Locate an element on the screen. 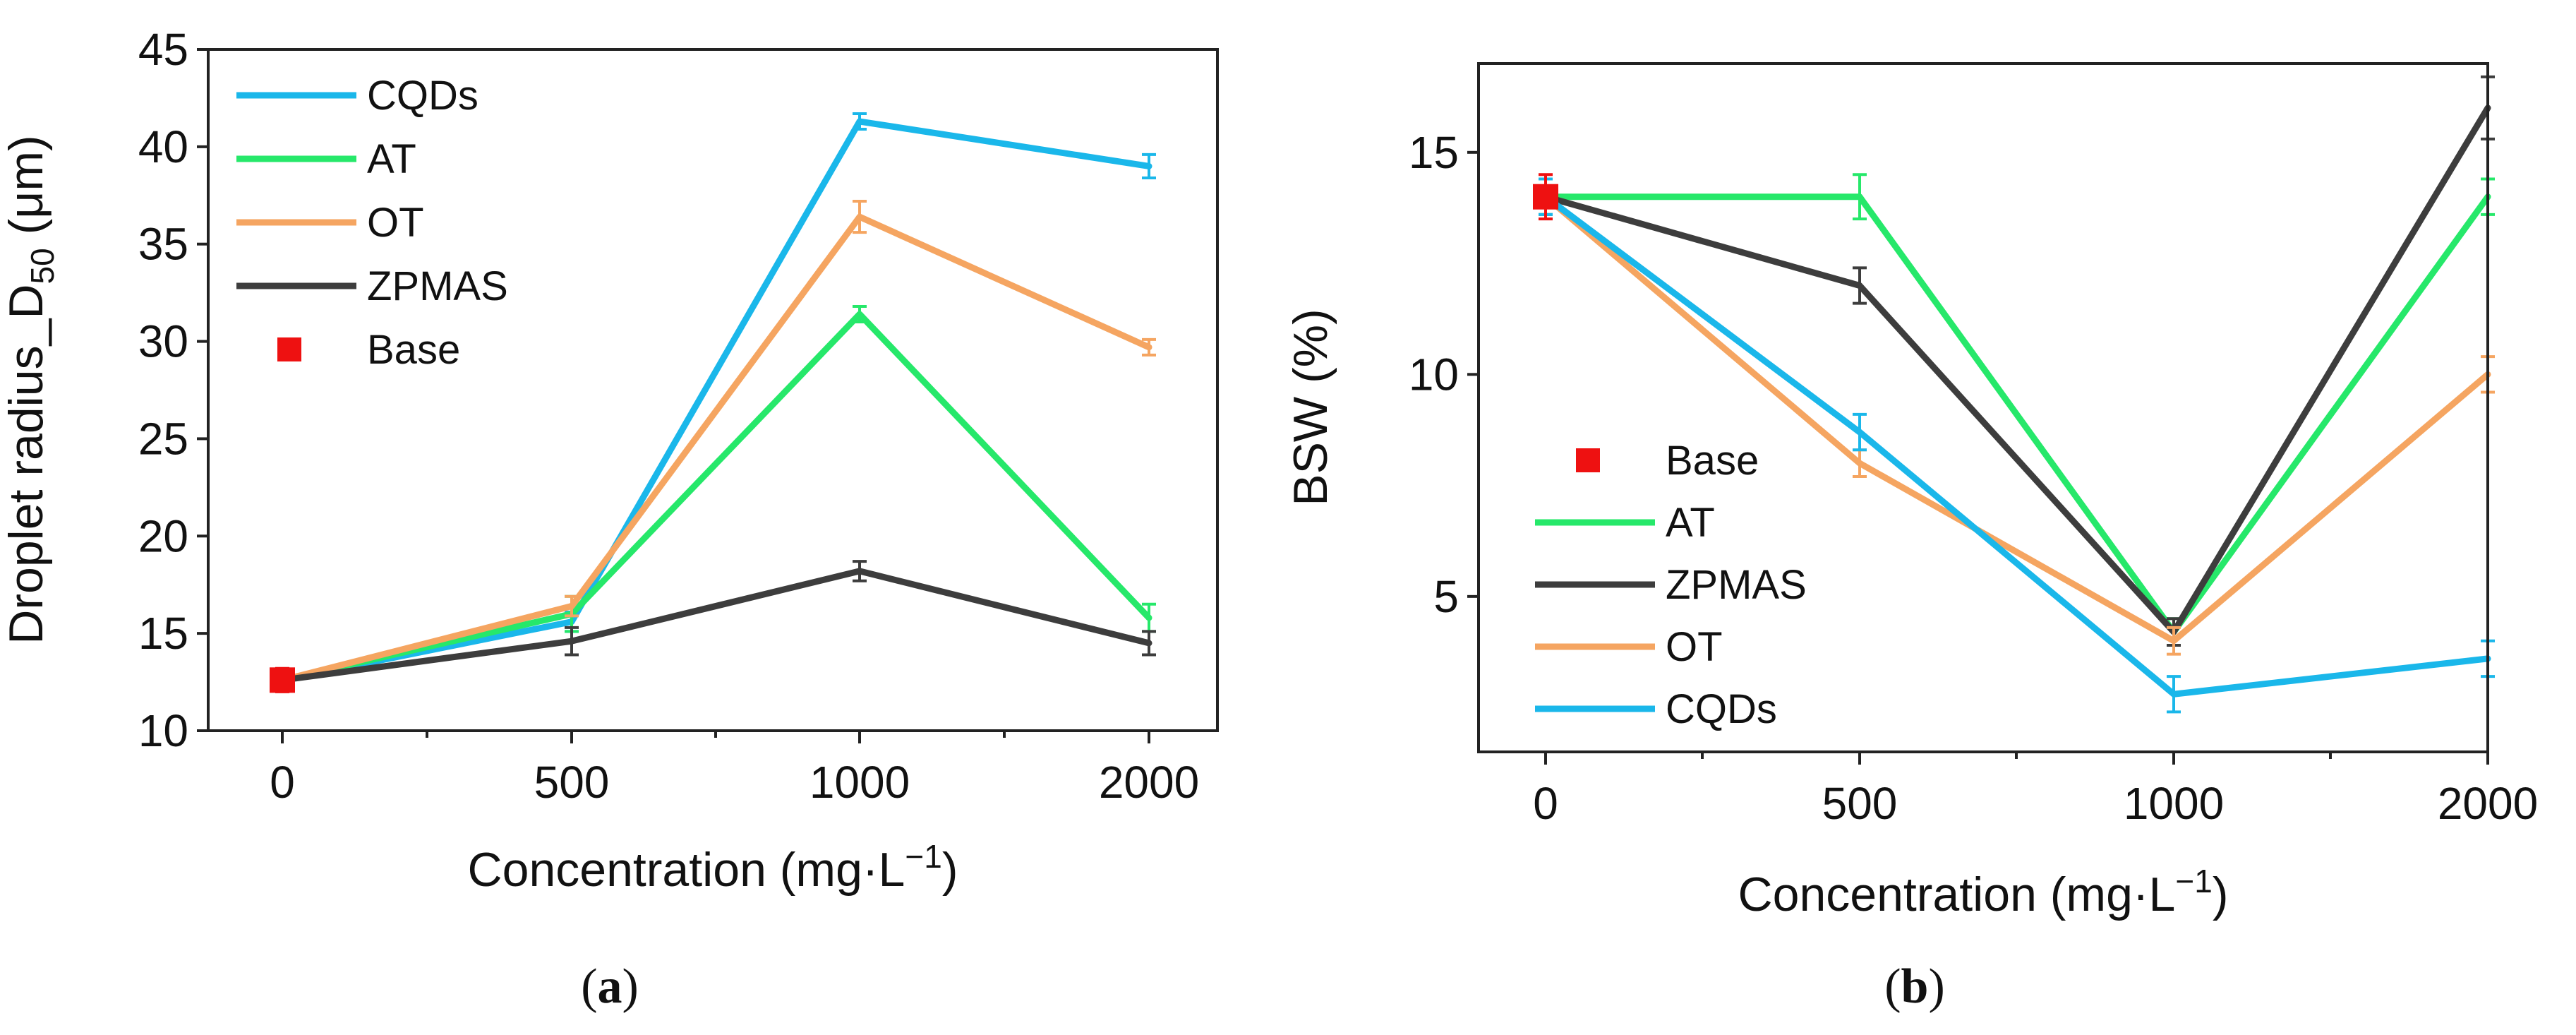 The image size is (2576, 1035). chart-a-legend: CQDs AT OT ZPMAS Base is located at coordinates (372, 223).